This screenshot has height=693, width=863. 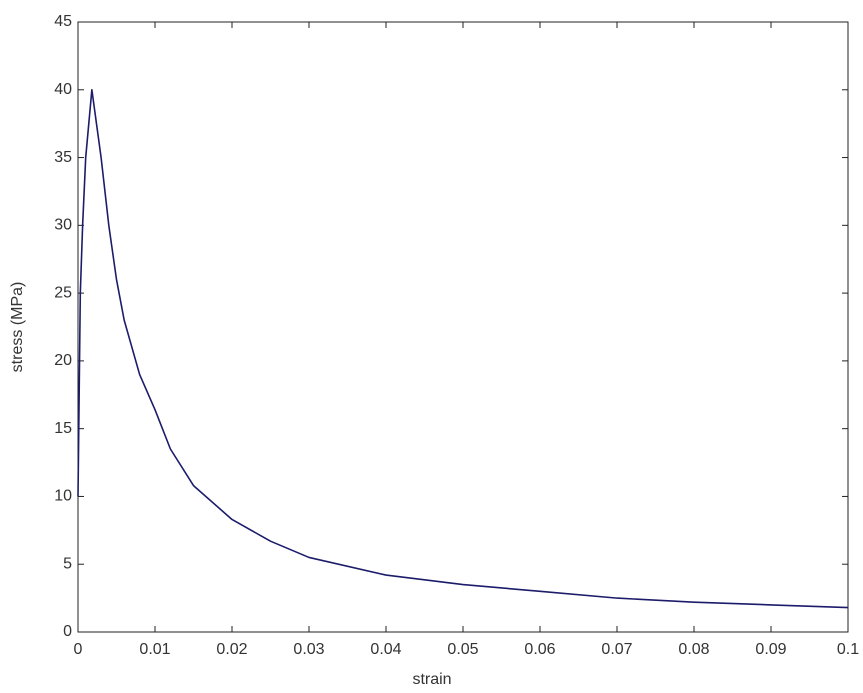 What do you see at coordinates (67, 631) in the screenshot?
I see `y-tick-label: 0` at bounding box center [67, 631].